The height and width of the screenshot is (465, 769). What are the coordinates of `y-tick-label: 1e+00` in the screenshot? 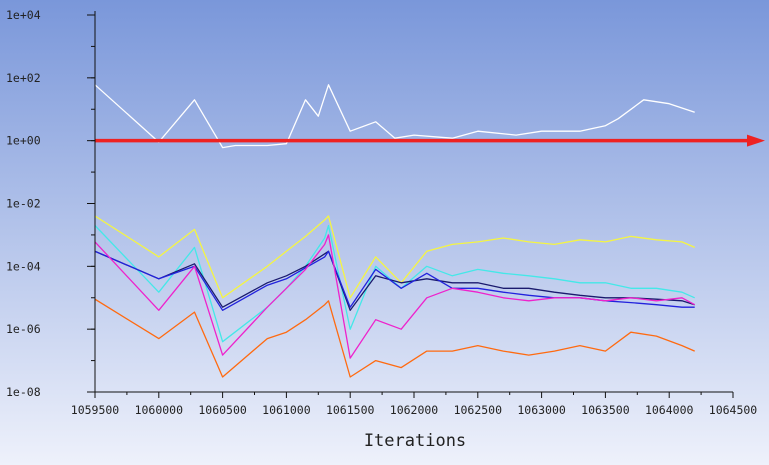 It's located at (23, 141).